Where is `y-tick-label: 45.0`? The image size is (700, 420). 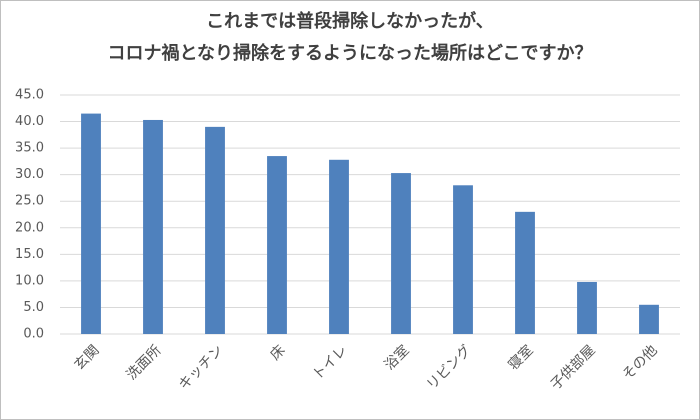
y-tick-label: 45.0 is located at coordinates (29, 95).